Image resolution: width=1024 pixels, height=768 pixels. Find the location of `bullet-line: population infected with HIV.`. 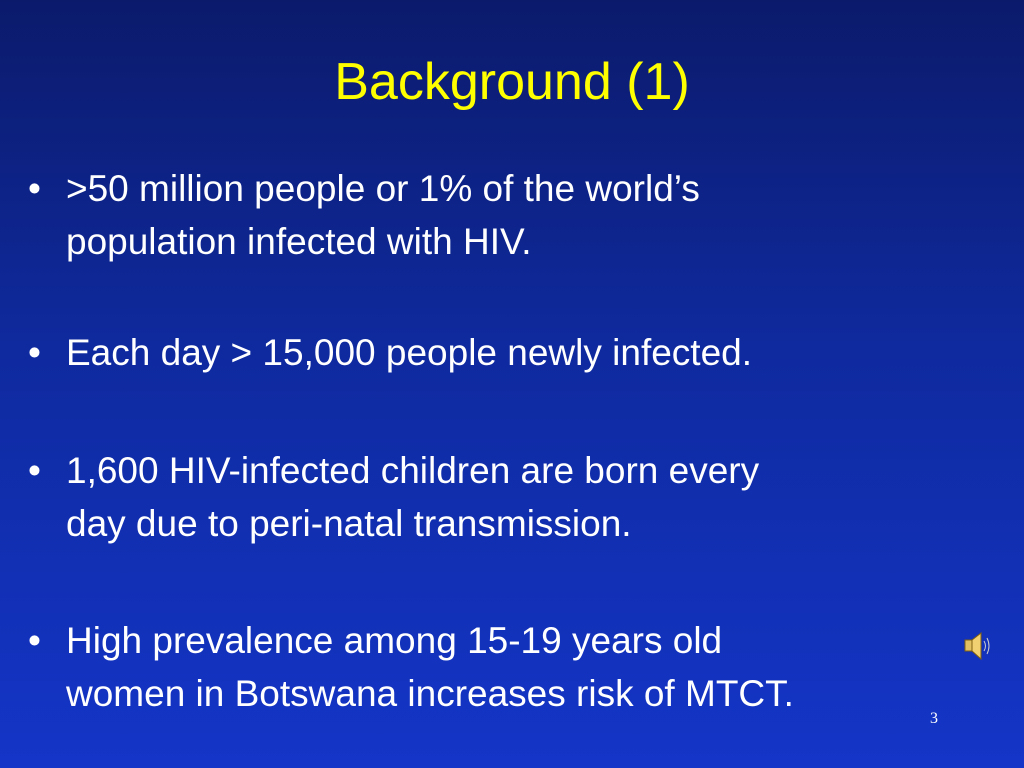

bullet-line: population infected with HIV. is located at coordinates (299, 241).